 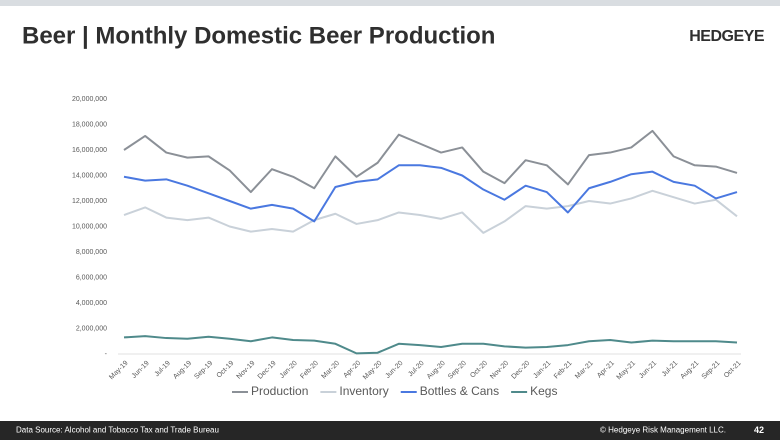 I want to click on y-tick-label: 2,000,000, so click(x=91, y=328).